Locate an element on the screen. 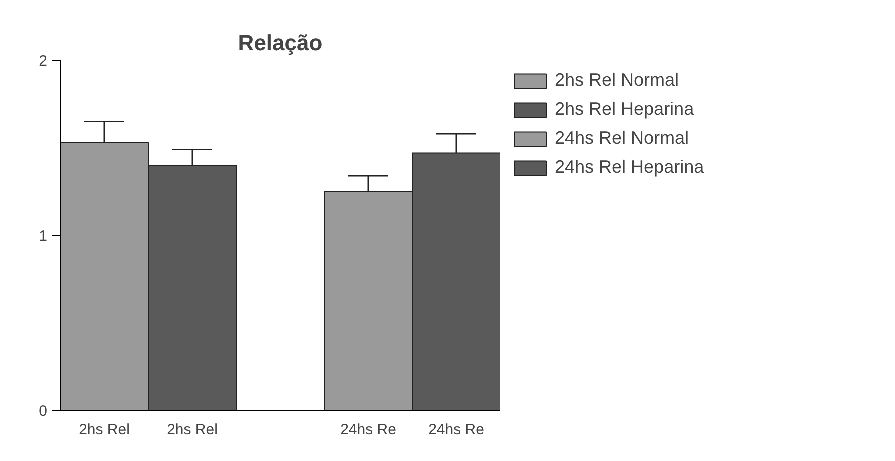 Image resolution: width=895 pixels, height=461 pixels. y-tick-label: 1 is located at coordinates (43, 236).